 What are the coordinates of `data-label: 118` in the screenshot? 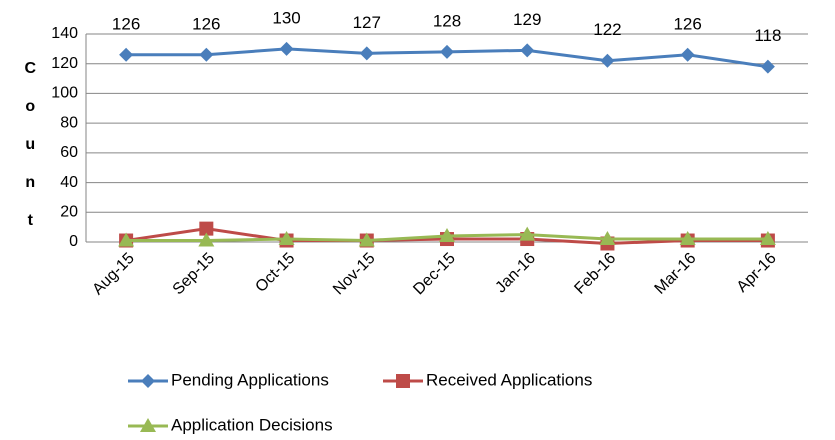 It's located at (767, 35).